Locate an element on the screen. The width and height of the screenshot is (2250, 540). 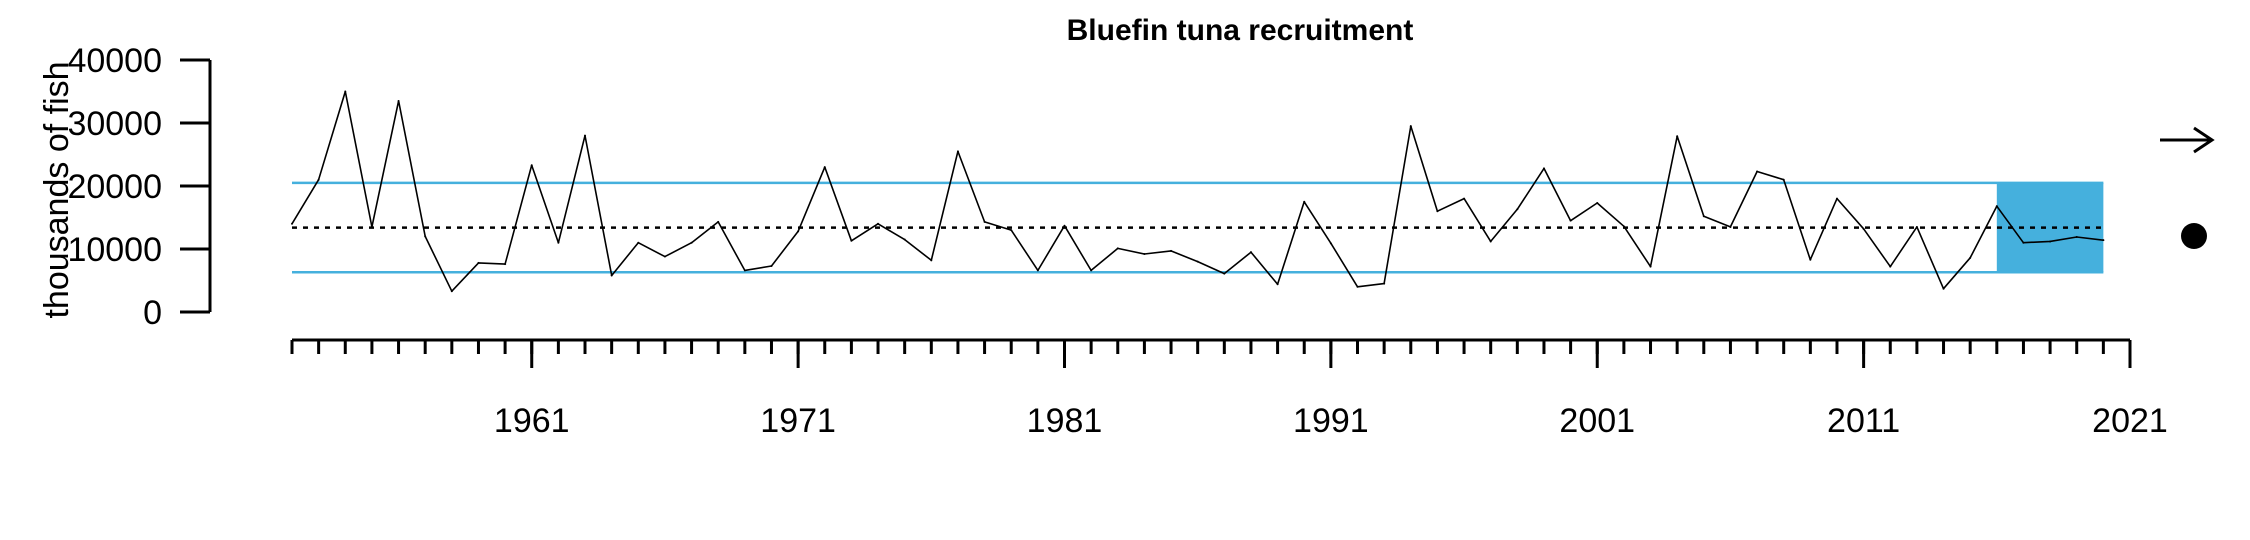
y-tick-label: 40000 is located at coordinates (114, 61).